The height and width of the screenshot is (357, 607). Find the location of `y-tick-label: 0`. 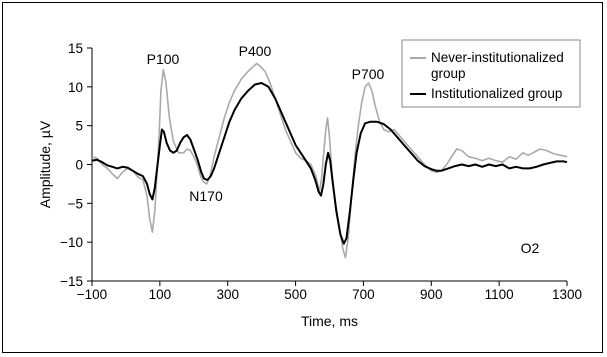

y-tick-label: 0 is located at coordinates (79, 165).